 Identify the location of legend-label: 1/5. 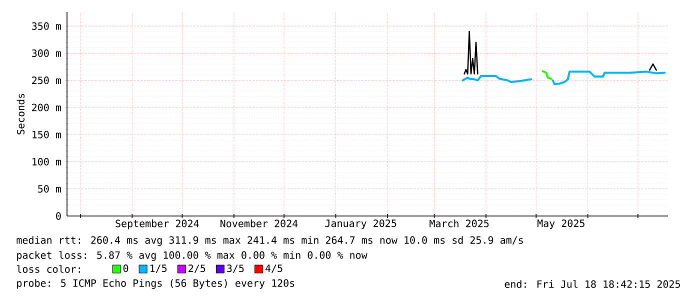
(158, 268).